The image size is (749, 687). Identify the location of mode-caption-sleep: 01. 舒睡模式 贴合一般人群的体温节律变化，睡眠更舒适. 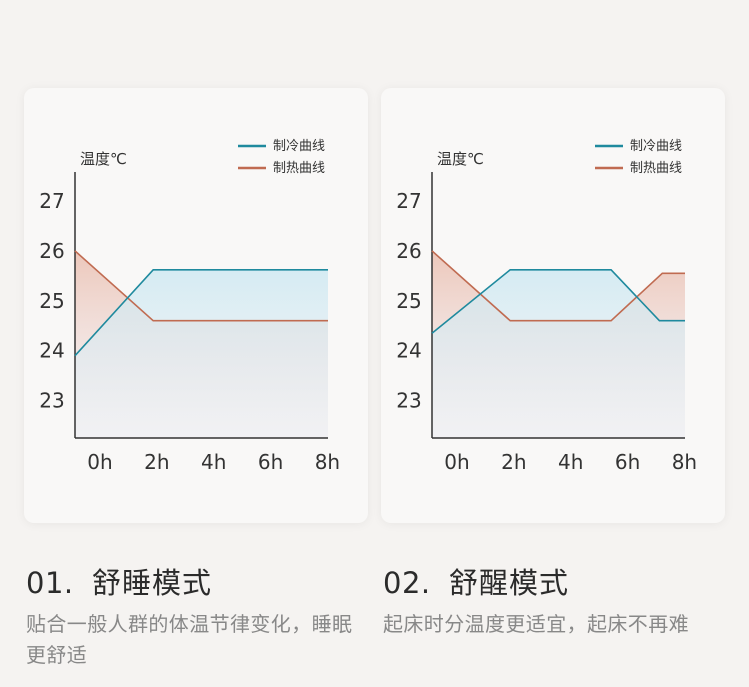
(196, 617).